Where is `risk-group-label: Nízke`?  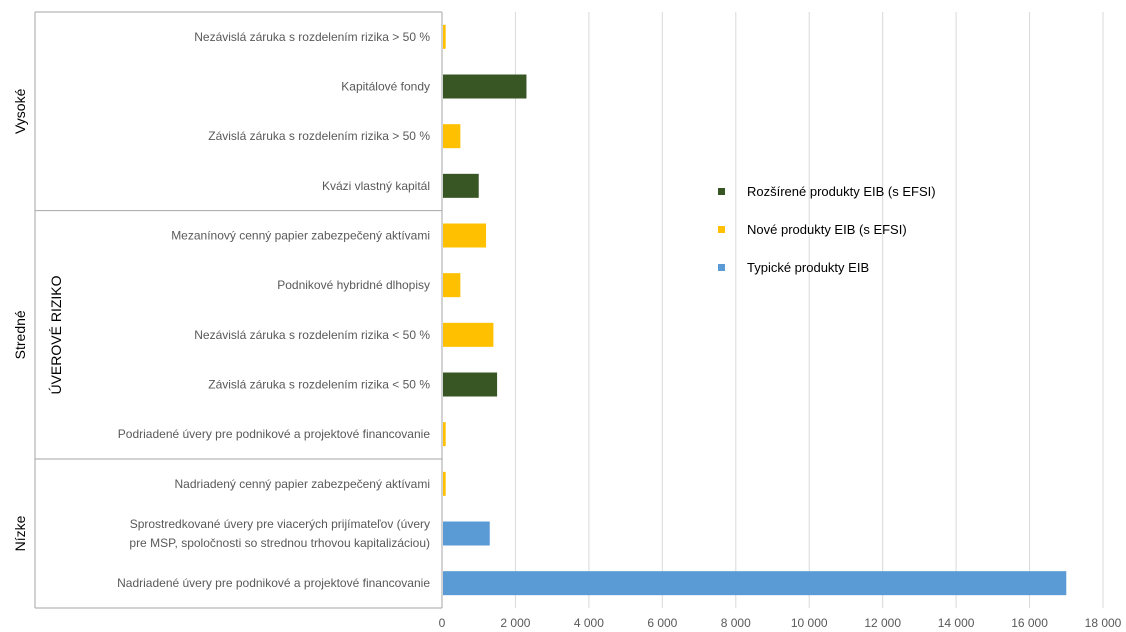 risk-group-label: Nízke is located at coordinates (20, 533).